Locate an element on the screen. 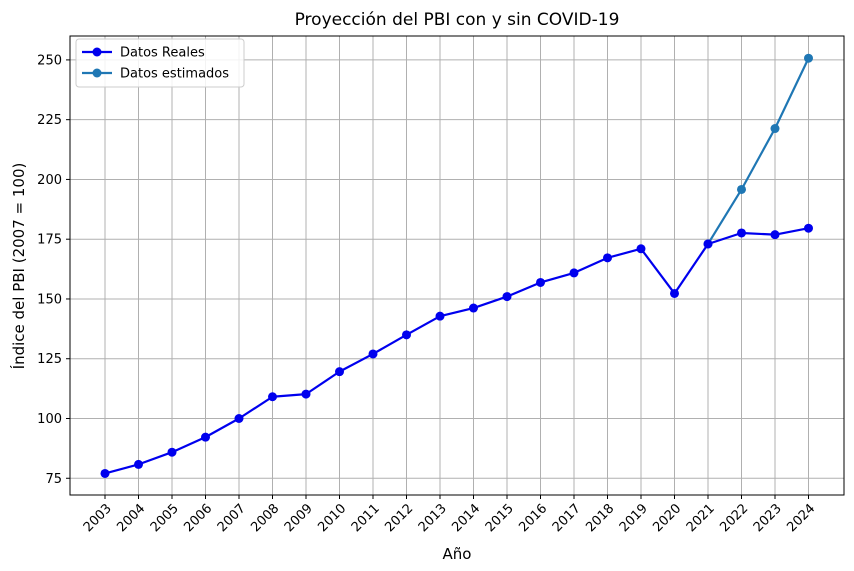  y-tick-label: 250 is located at coordinates (49, 60).